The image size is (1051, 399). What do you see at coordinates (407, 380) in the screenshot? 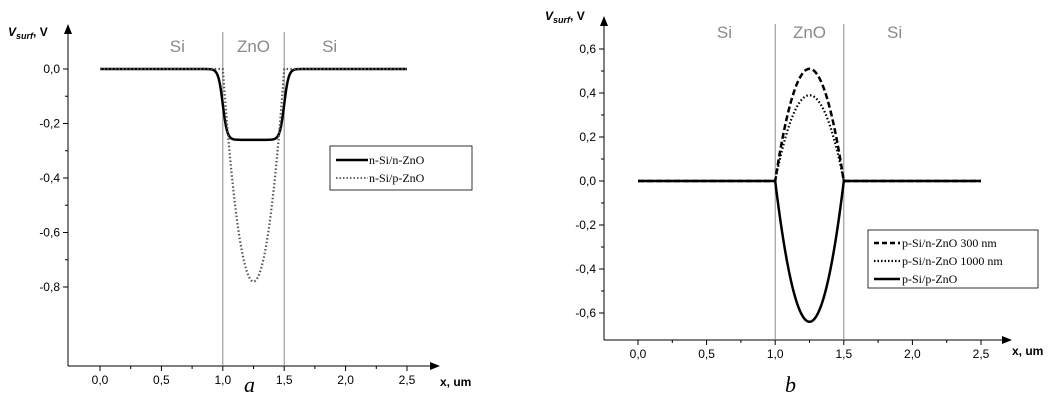
I see `chart-a-x-tick-label: 2,5` at bounding box center [407, 380].